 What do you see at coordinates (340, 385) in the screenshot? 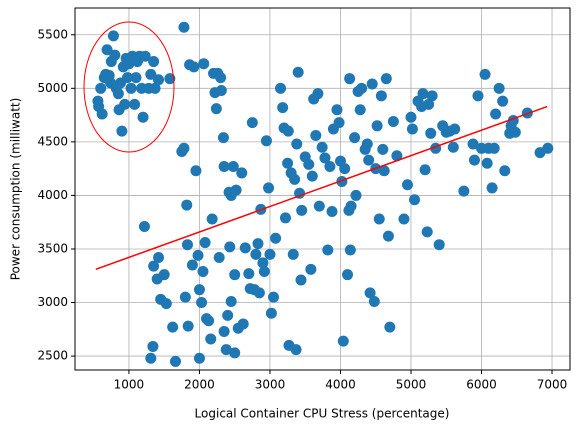
I see `x-tick-label: 4000` at bounding box center [340, 385].